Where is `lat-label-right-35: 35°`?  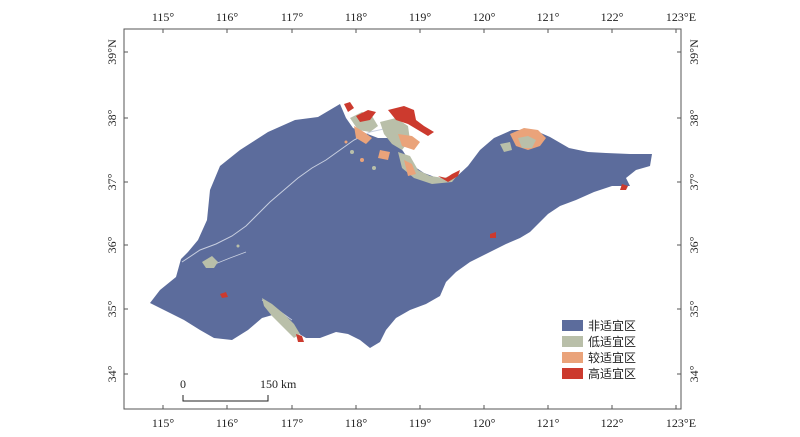
lat-label-right-35: 35° is located at coordinates (694, 308).